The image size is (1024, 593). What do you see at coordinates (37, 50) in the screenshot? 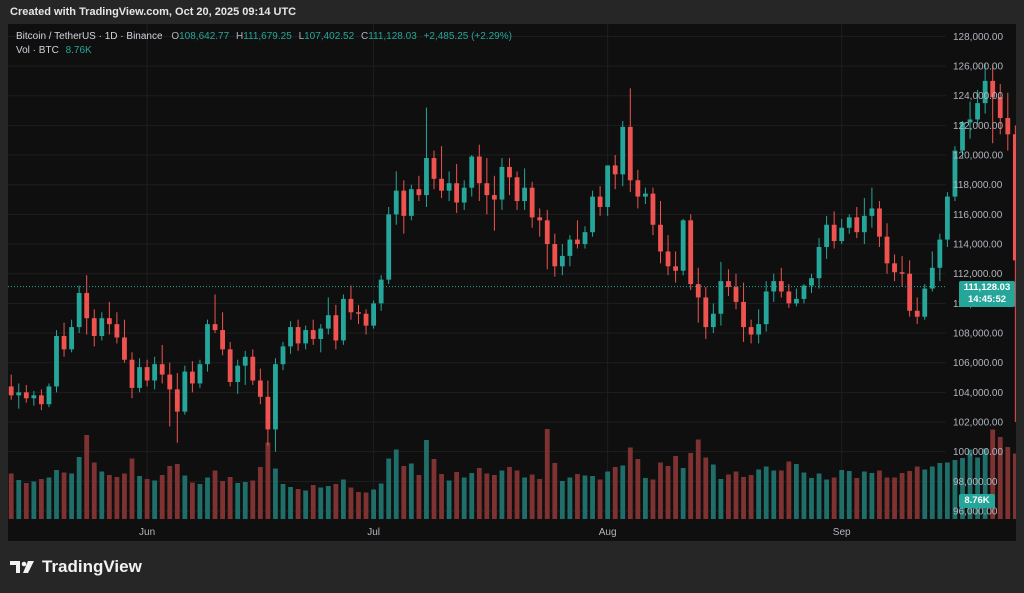
I see `volume-label: Vol · BTC` at bounding box center [37, 50].